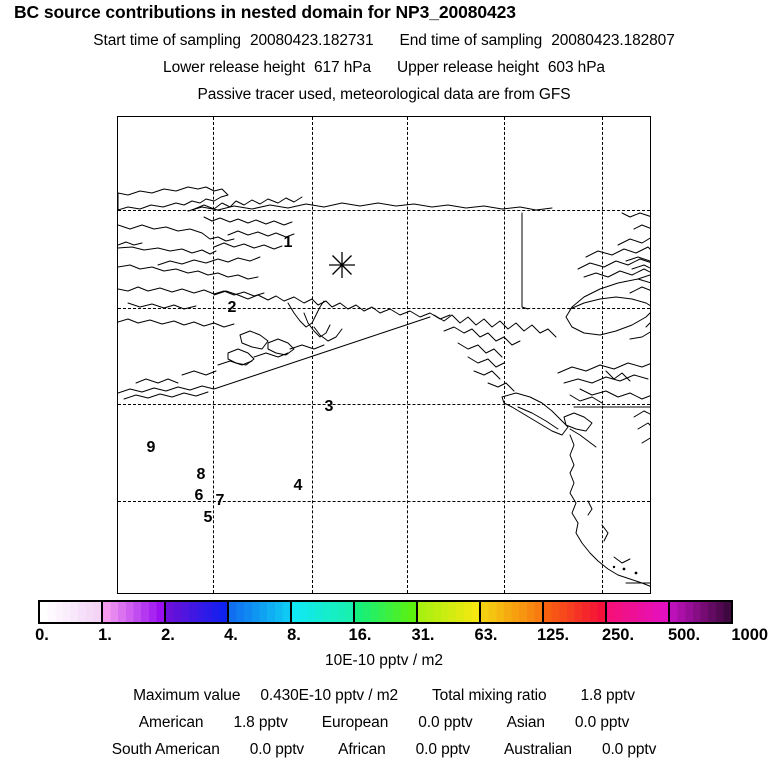 This screenshot has width=768, height=768. I want to click on colorbar-tick: 4., so click(231, 635).